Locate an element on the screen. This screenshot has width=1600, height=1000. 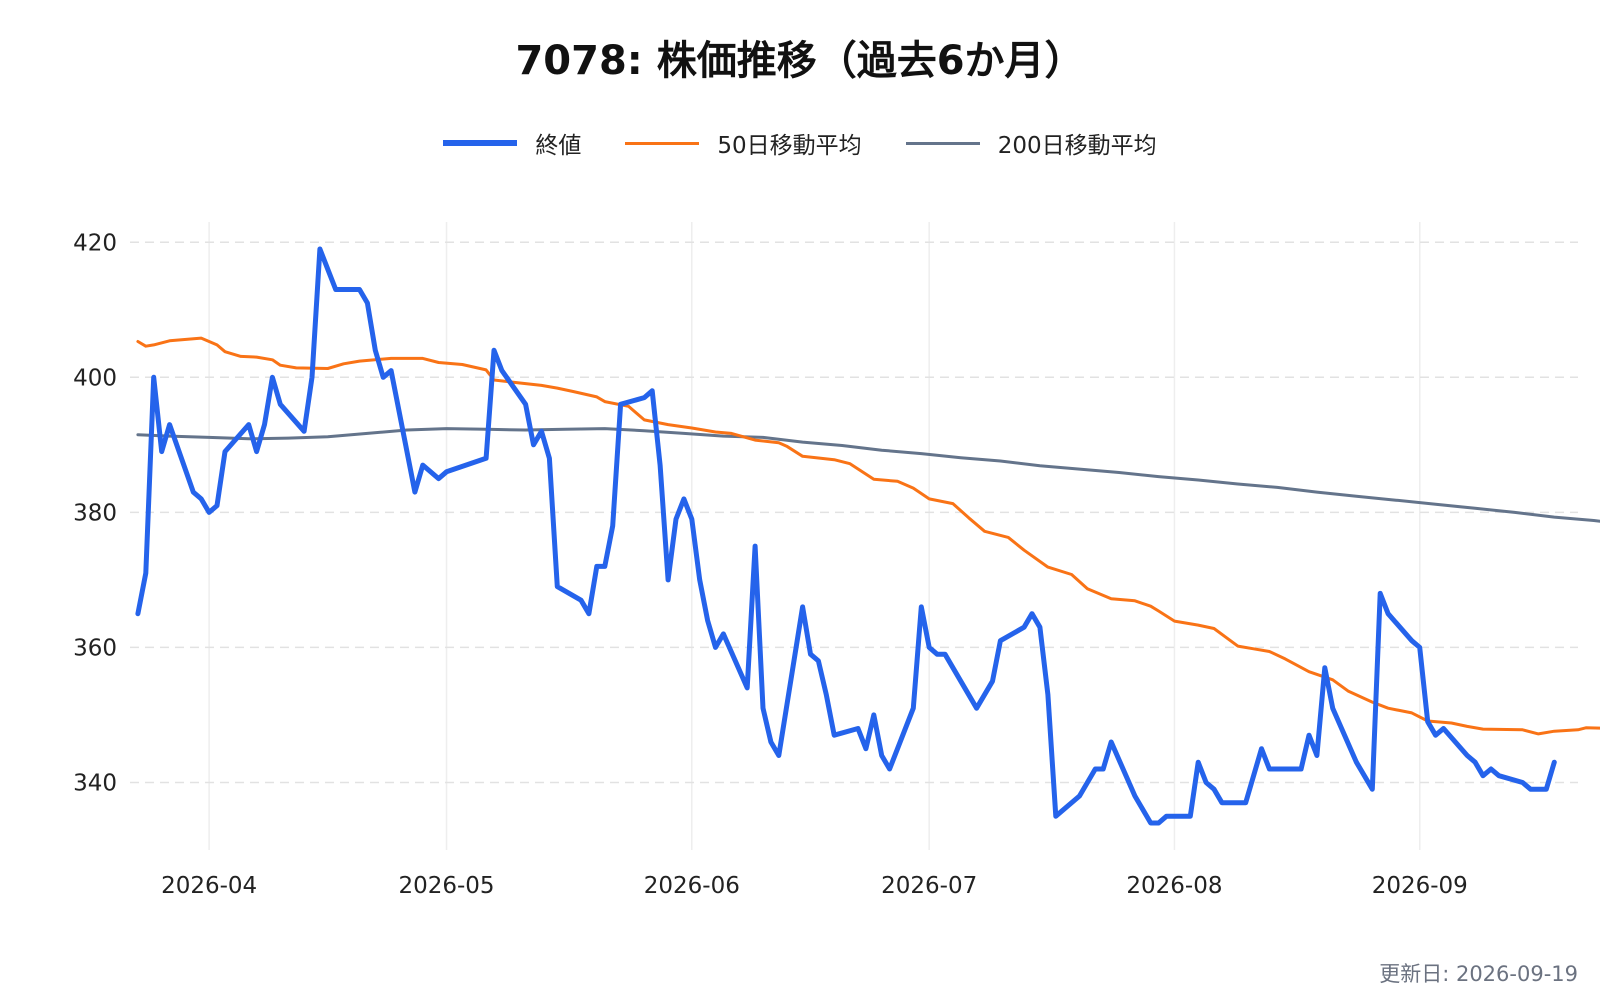
y-tick-label: 380 is located at coordinates (95, 513).